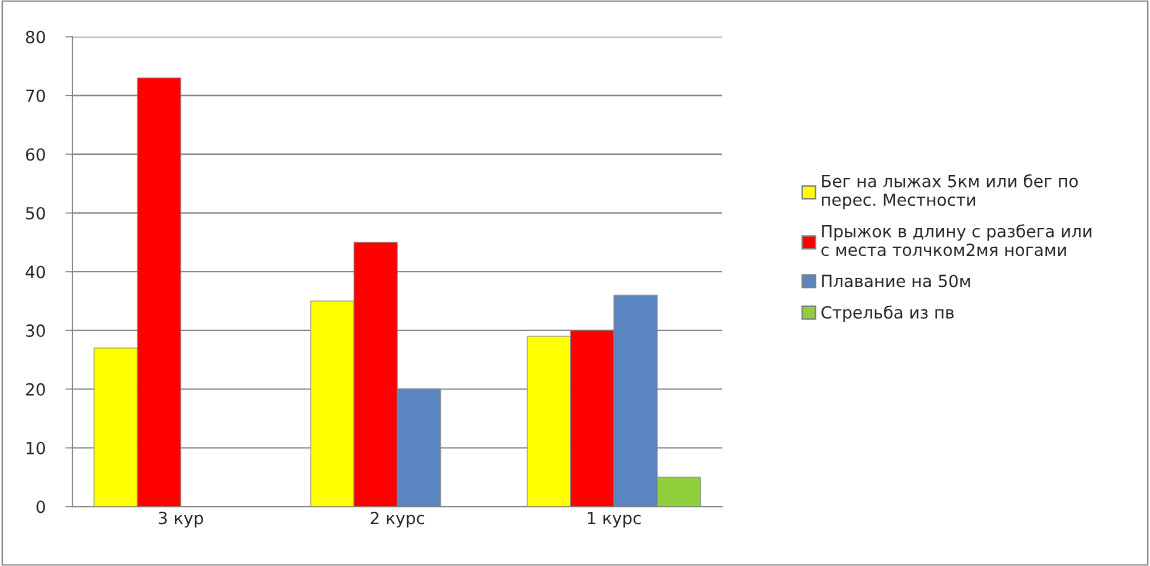 Image resolution: width=1150 pixels, height=566 pixels. Describe the element at coordinates (887, 313) in the screenshot. I see `legend-label: Стрельба из пв` at that location.